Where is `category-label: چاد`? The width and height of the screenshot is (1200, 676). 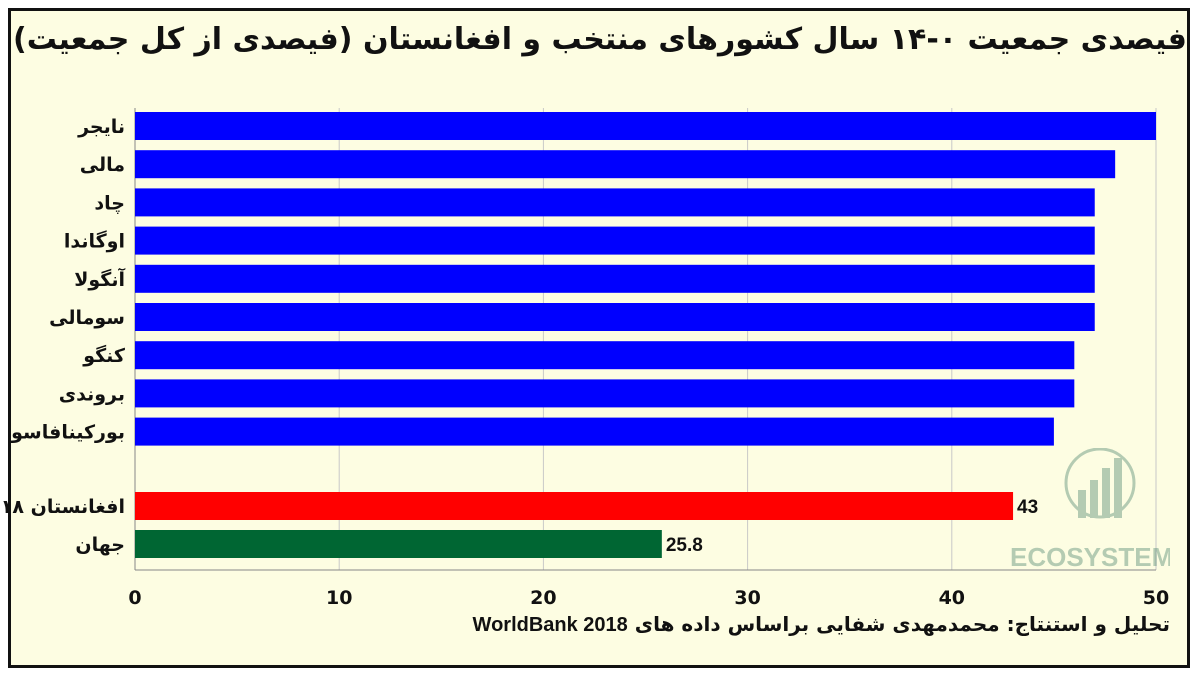 category-label: چاد is located at coordinates (109, 203).